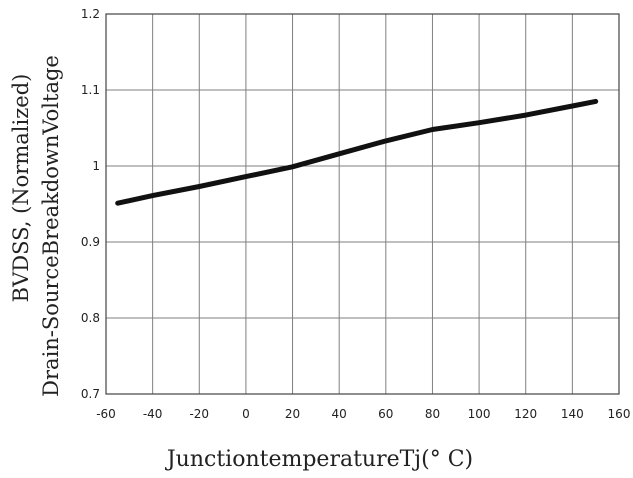  What do you see at coordinates (90, 394) in the screenshot?
I see `y-tick-label: 0.7` at bounding box center [90, 394].